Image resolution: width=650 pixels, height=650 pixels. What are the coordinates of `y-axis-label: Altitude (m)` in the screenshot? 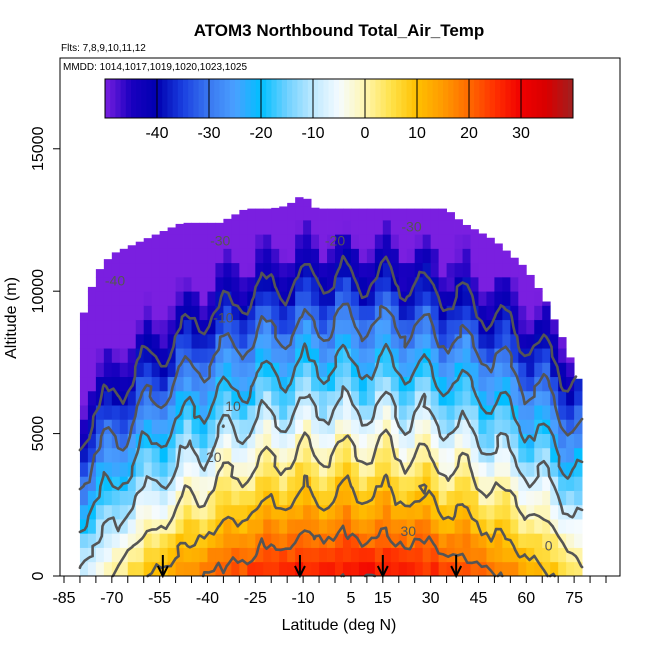 It's located at (11, 318).